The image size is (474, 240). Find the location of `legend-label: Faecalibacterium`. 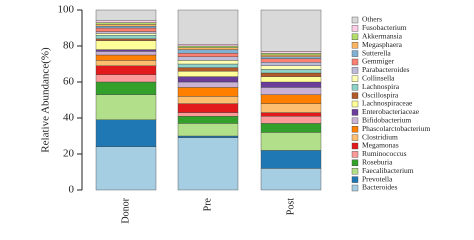

legend-label: Faecalibacterium is located at coordinates (388, 170).